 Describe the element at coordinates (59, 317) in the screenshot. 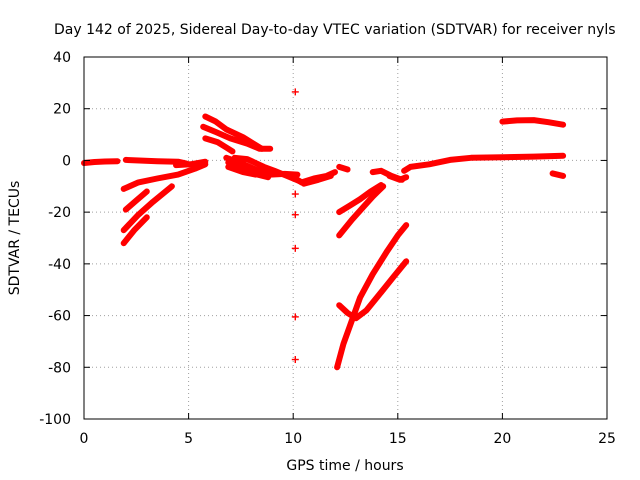

I see `y-tick-label: -60` at that location.